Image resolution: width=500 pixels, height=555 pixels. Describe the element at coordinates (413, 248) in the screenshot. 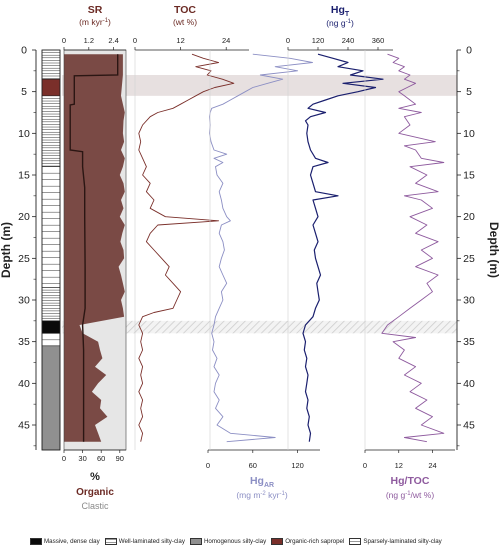

I see `hgtoc-line` at that location.